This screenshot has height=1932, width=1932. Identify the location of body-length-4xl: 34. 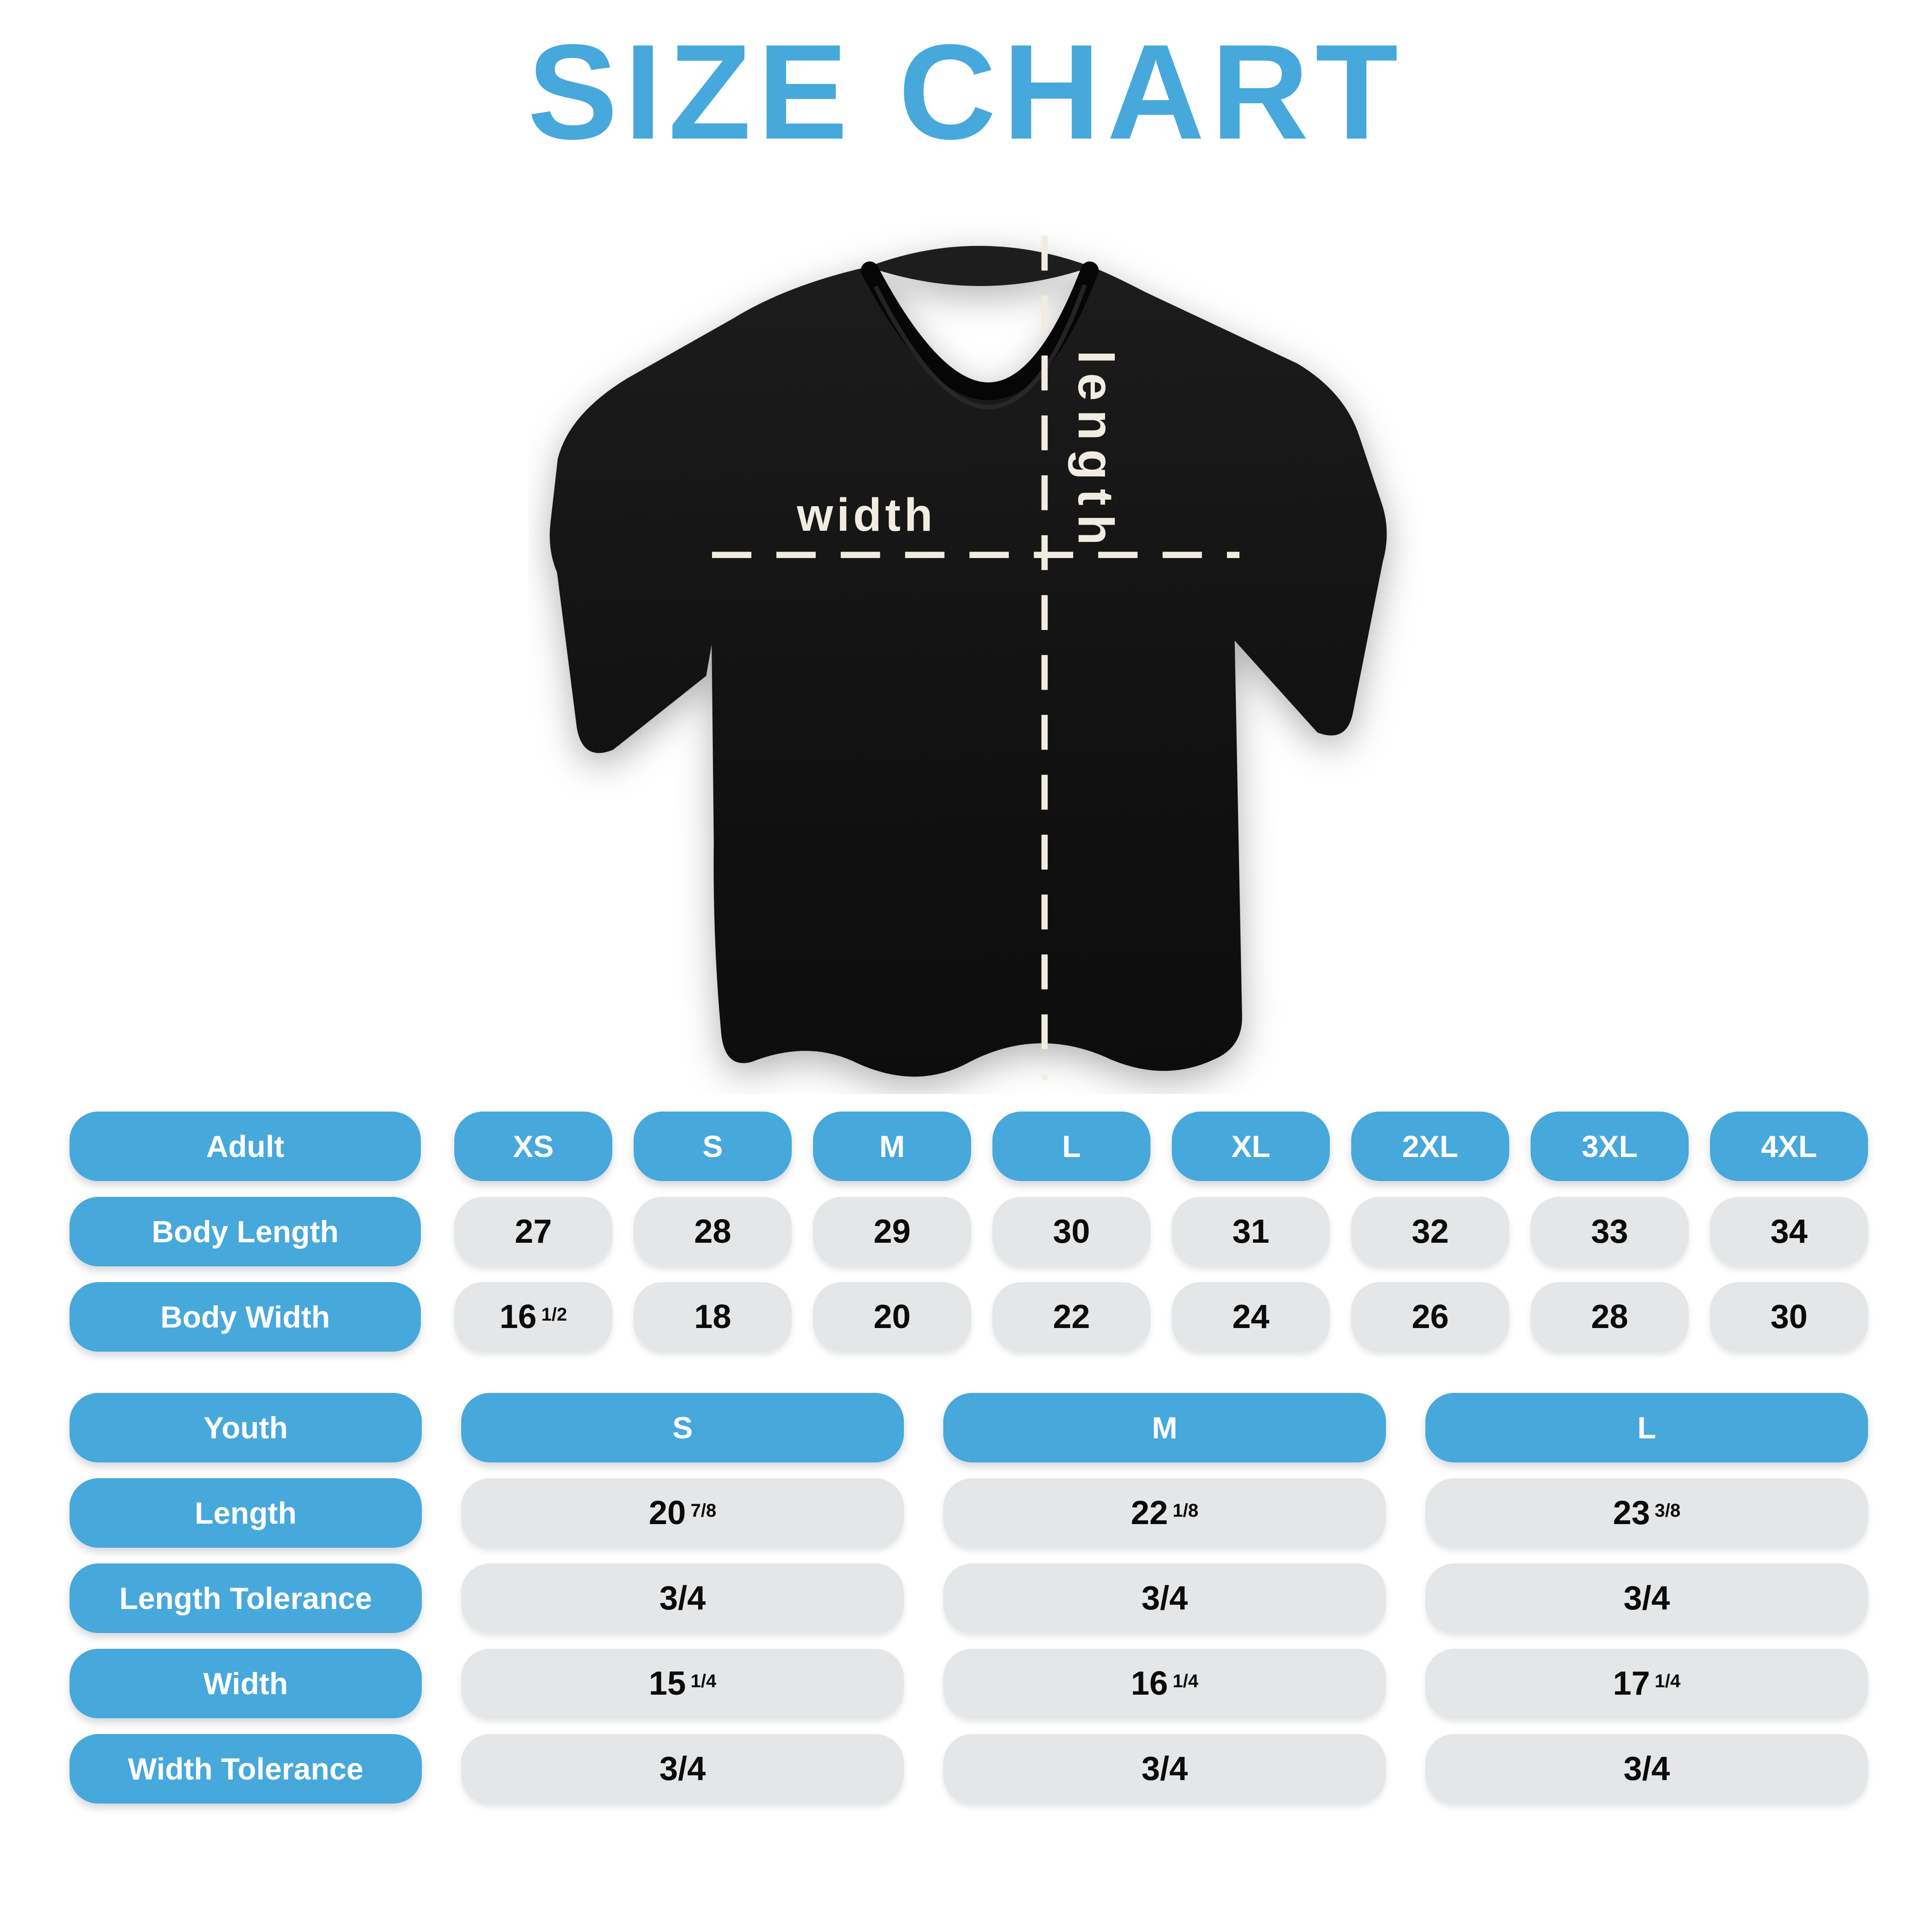
(1789, 1231).